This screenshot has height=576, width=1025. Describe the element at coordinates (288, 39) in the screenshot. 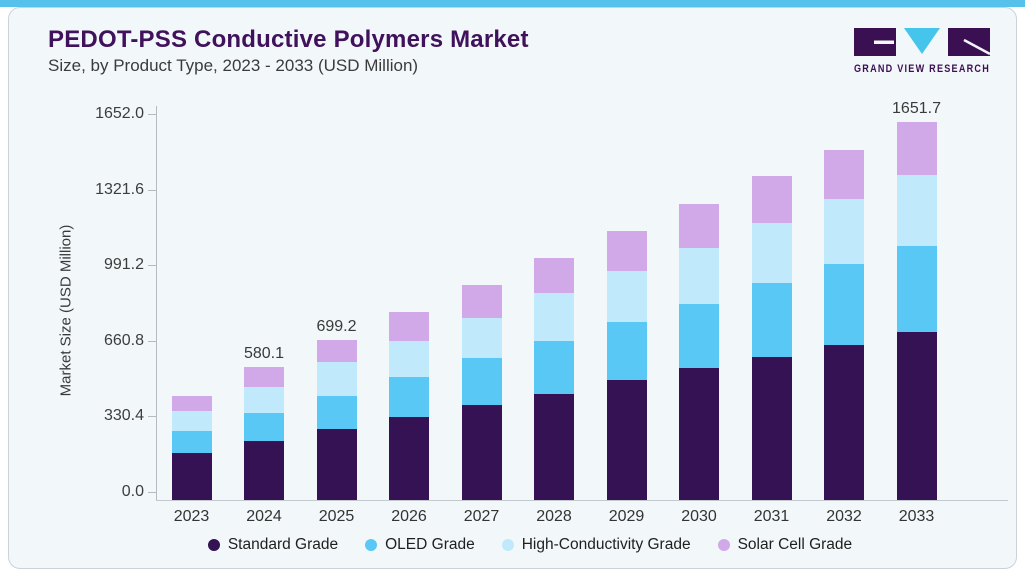

I see `chart-title: PEDOT-PSS Conductive Polymers Market` at that location.